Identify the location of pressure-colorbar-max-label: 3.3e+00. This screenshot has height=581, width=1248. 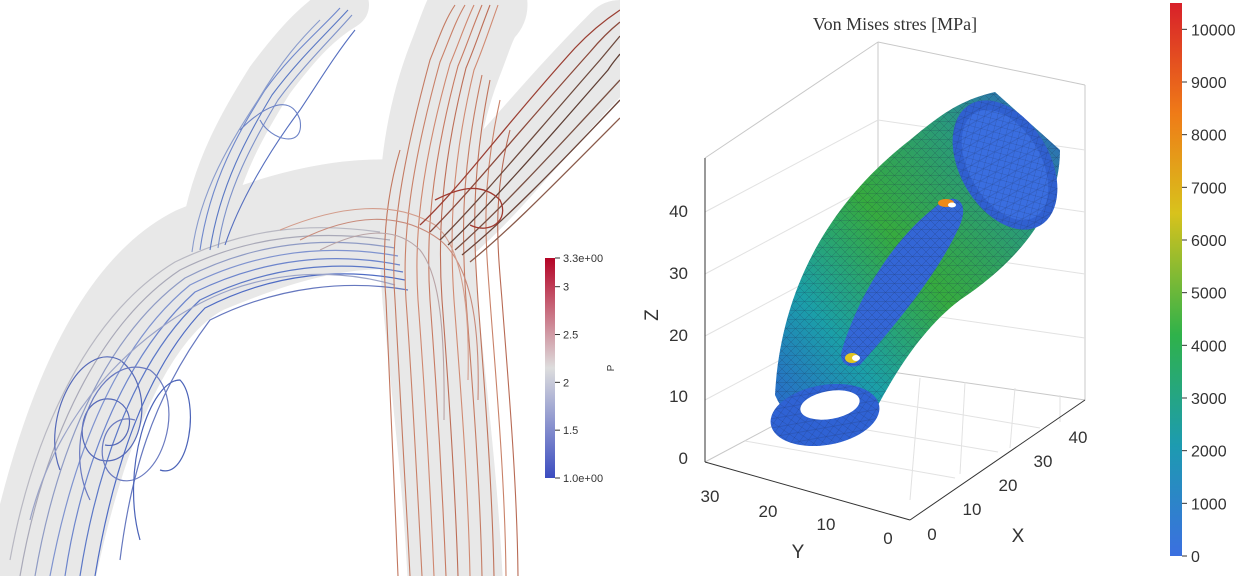
(583, 259).